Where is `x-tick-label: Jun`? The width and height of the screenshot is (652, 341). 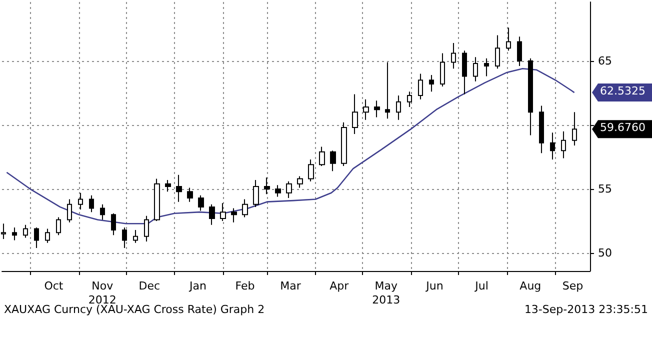
x-tick-label: Jun is located at coordinates (434, 286).